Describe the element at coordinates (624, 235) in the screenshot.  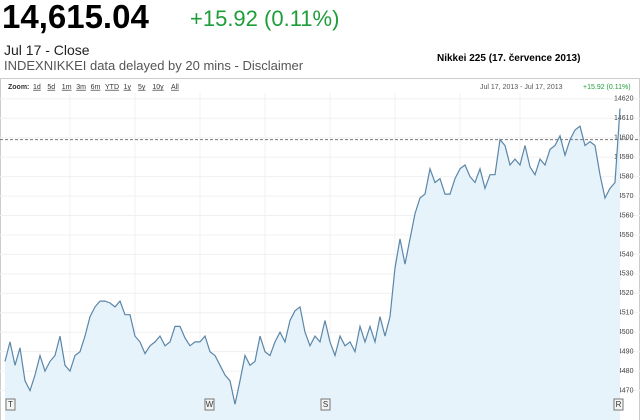
I see `y-tick-label: 14550` at that location.